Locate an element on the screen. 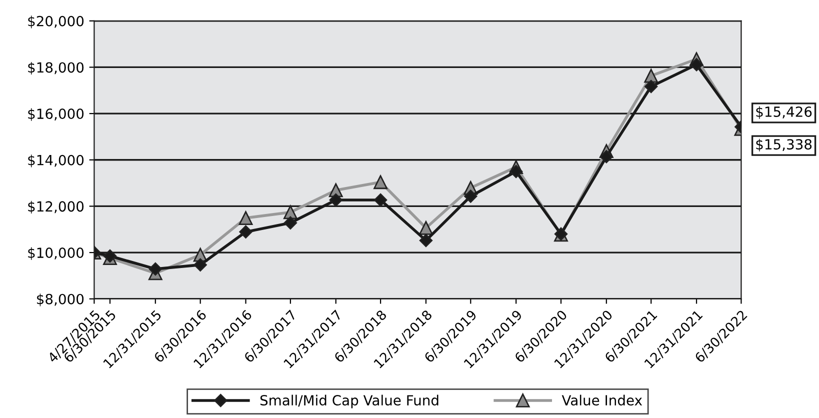 The height and width of the screenshot is (418, 819). legend-label: Value Index is located at coordinates (602, 400).